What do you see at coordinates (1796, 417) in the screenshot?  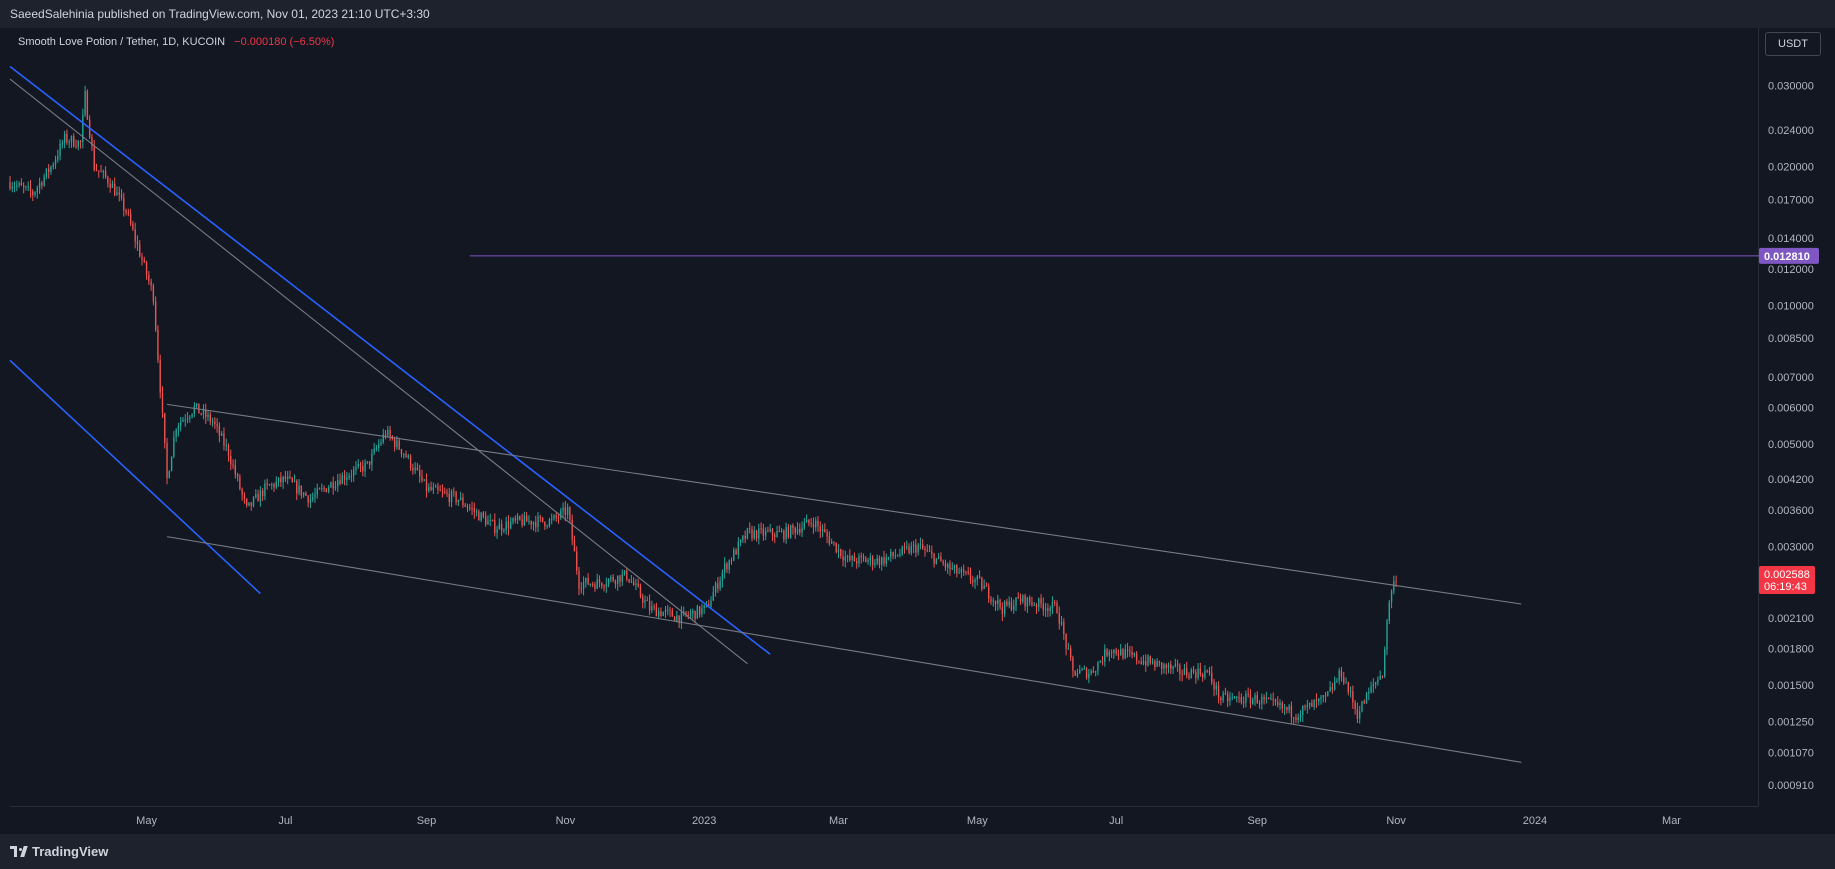 I see `price-axis` at bounding box center [1796, 417].